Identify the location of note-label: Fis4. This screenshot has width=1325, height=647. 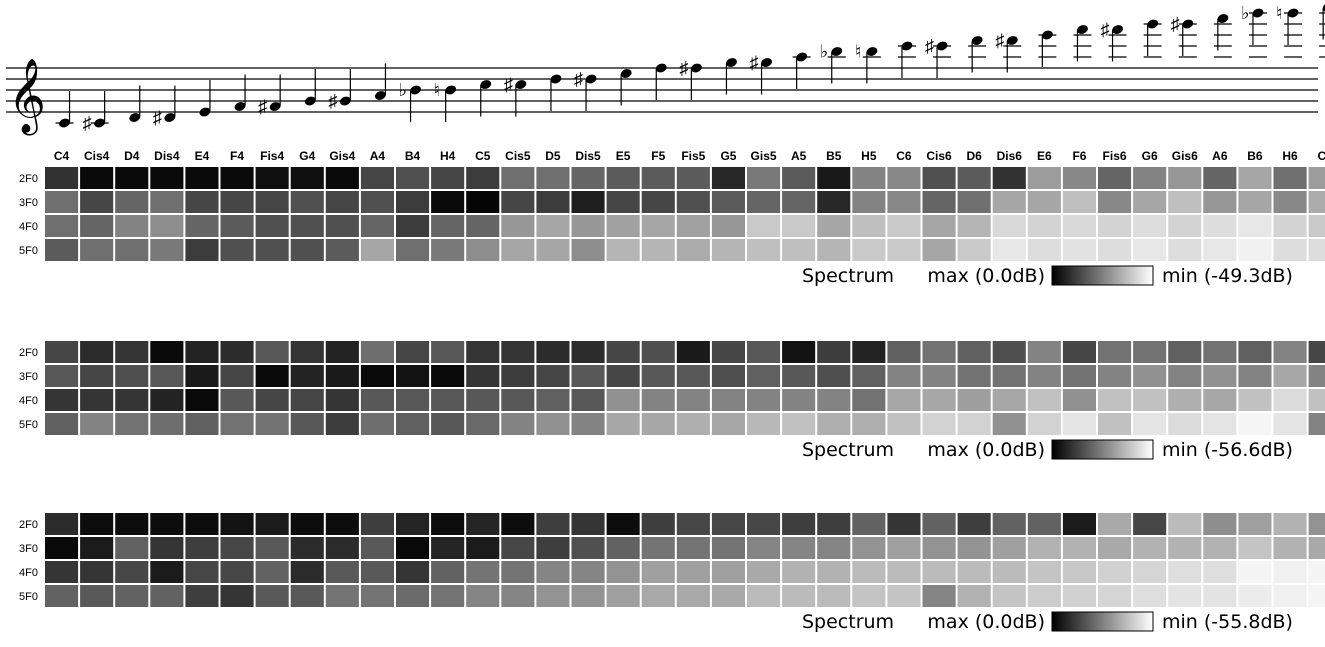
(272, 156).